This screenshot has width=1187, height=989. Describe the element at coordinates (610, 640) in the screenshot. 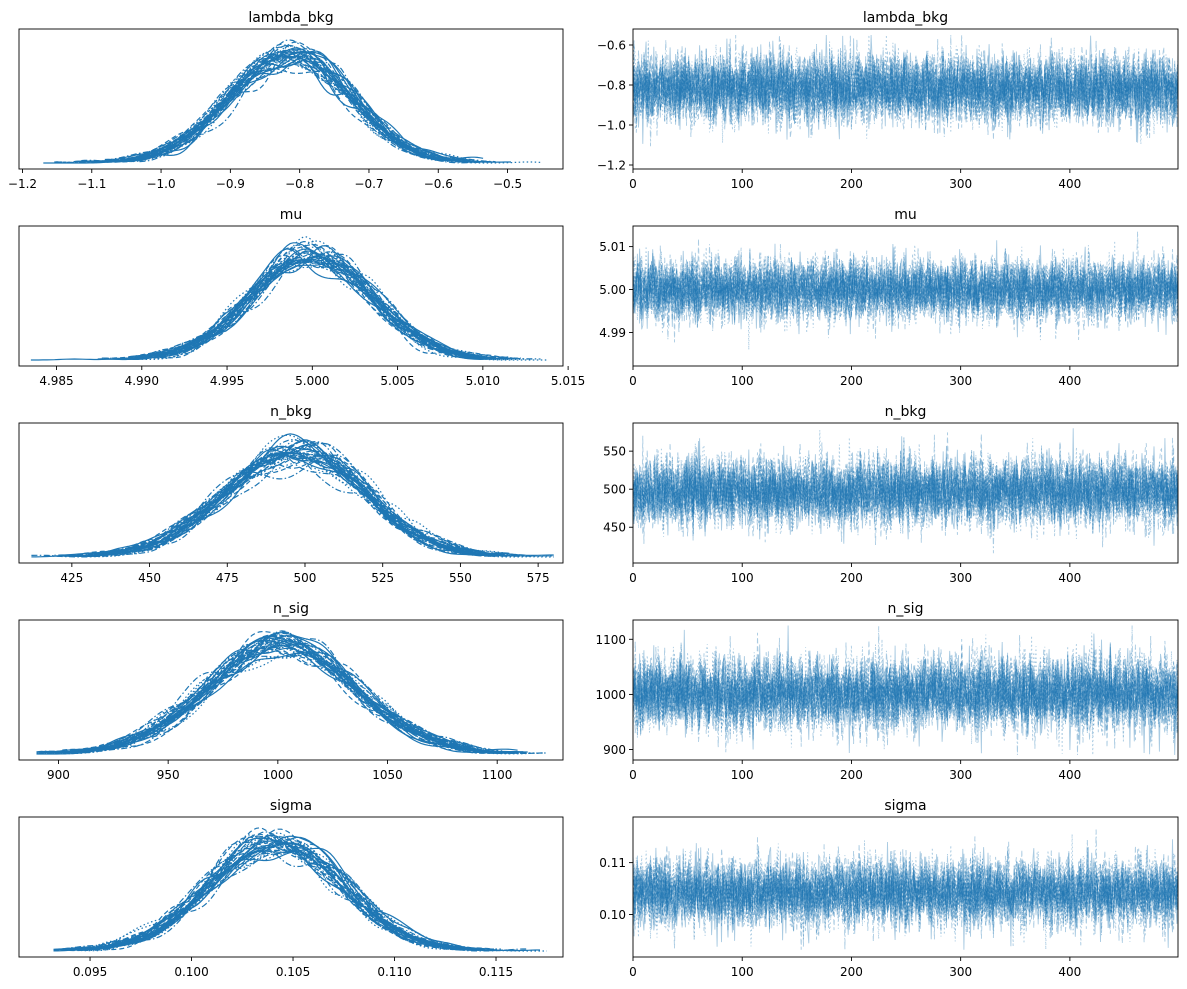

I see `y-tick-label: 1100` at that location.